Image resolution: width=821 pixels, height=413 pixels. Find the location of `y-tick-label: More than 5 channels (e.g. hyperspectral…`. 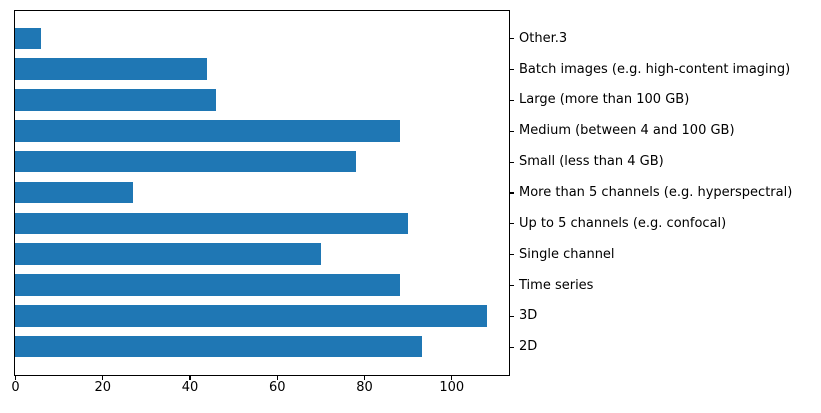

y-tick-label: More than 5 channels (e.g. hyperspectral… is located at coordinates (656, 192).